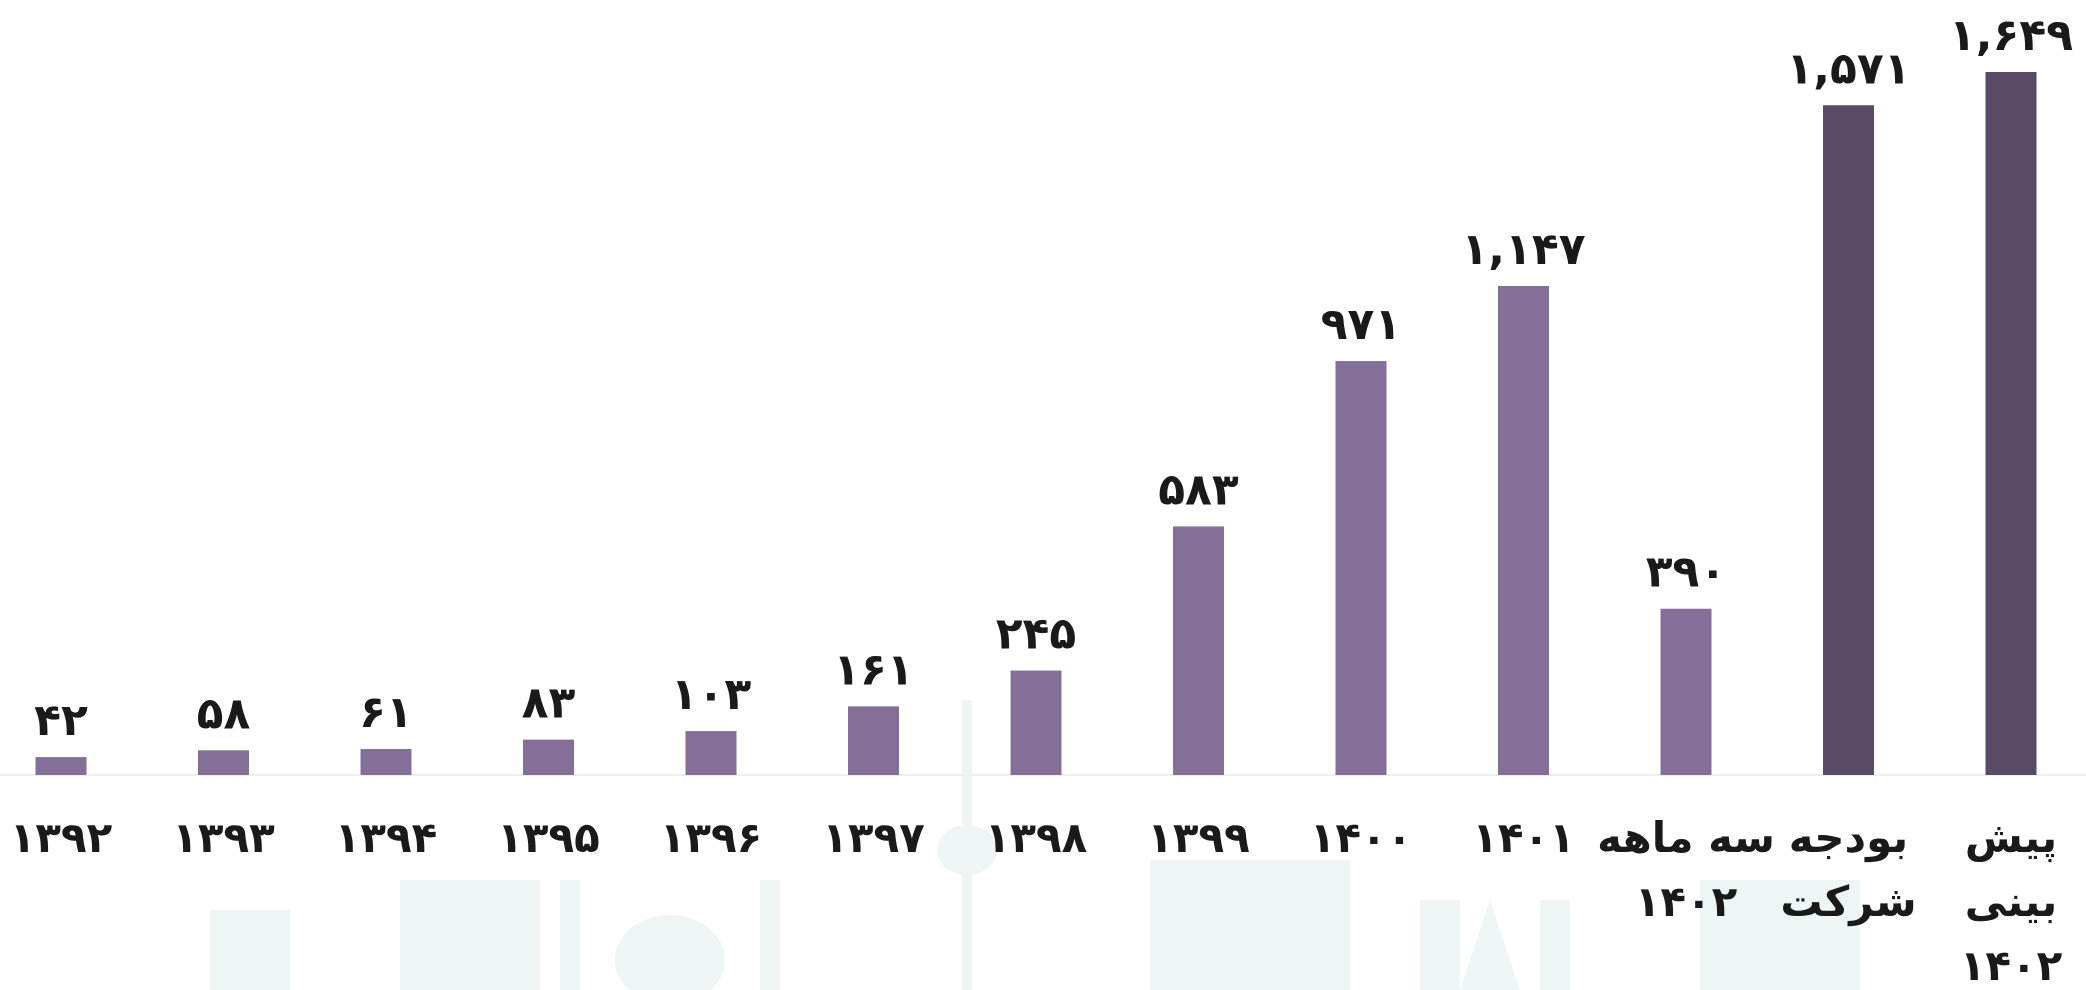 This screenshot has width=2086, height=990. What do you see at coordinates (2011, 901) in the screenshot?
I see `x-tick-label: پیش بینی ۱۴۰۲` at bounding box center [2011, 901].